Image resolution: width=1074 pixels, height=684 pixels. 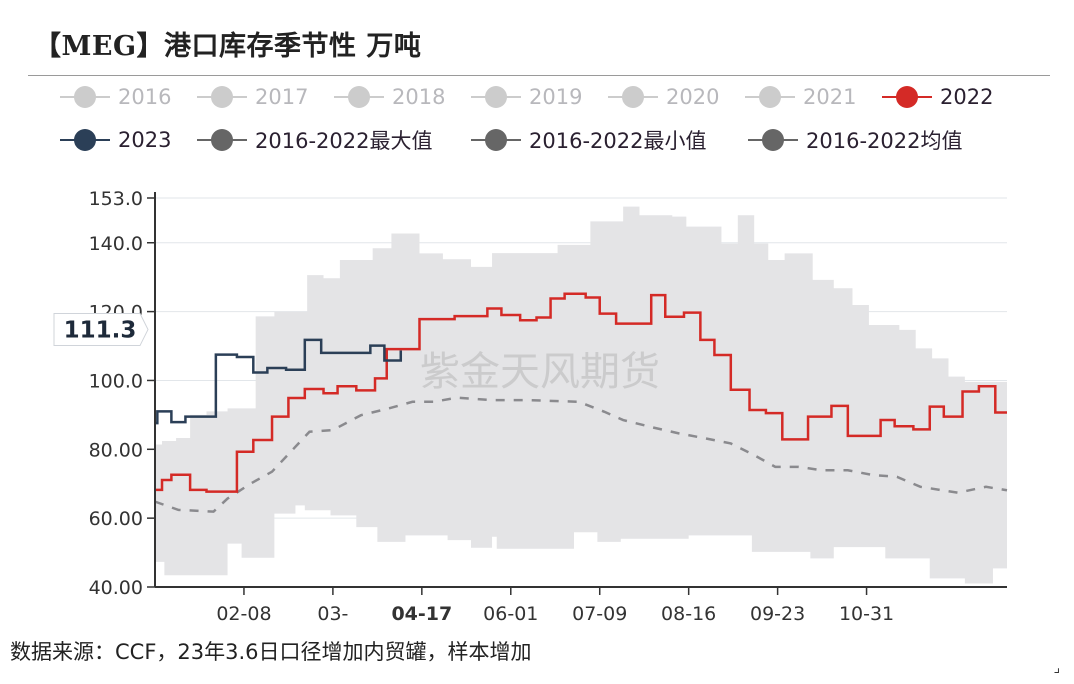 I want to click on legend-label: 2022, so click(x=967, y=97).